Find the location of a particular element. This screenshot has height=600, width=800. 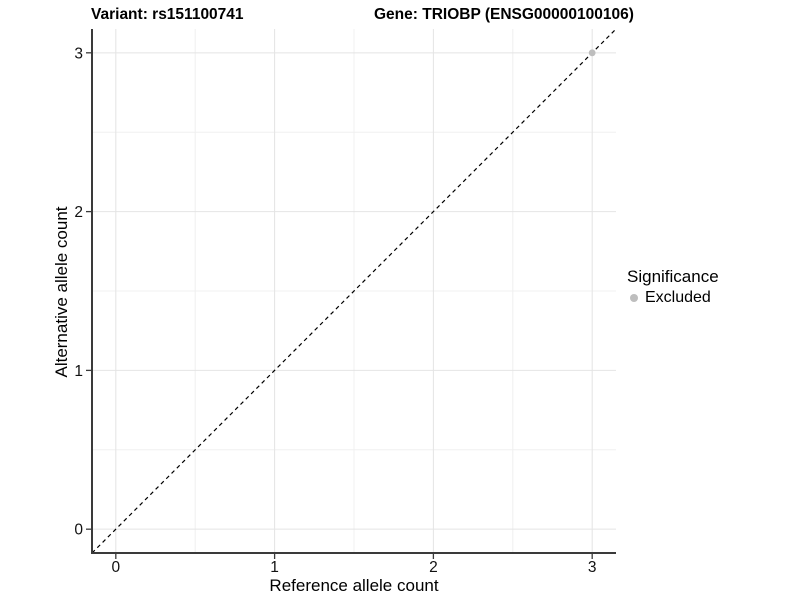

legend: Significance Excluded is located at coordinates (673, 287).